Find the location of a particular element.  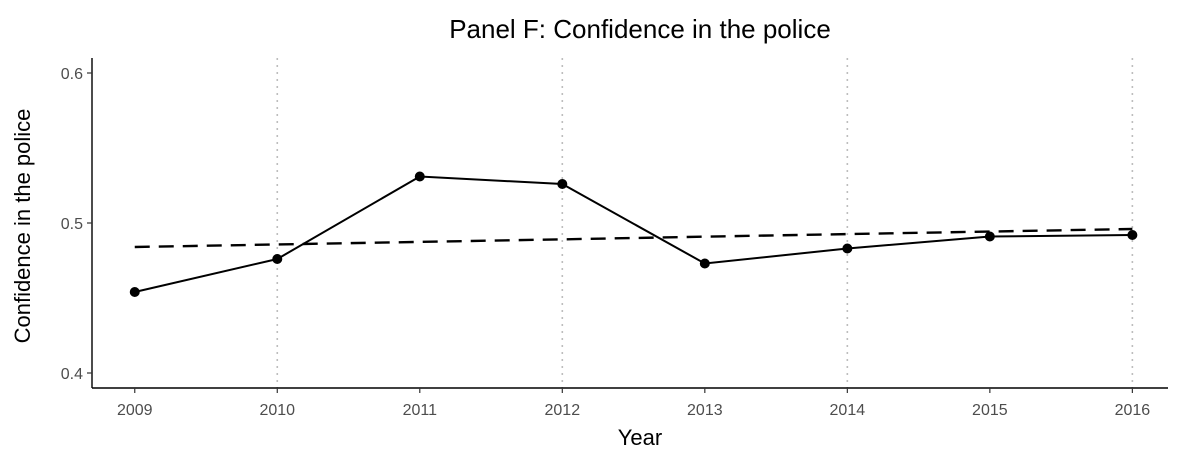

data-point-2010 is located at coordinates (277, 259).